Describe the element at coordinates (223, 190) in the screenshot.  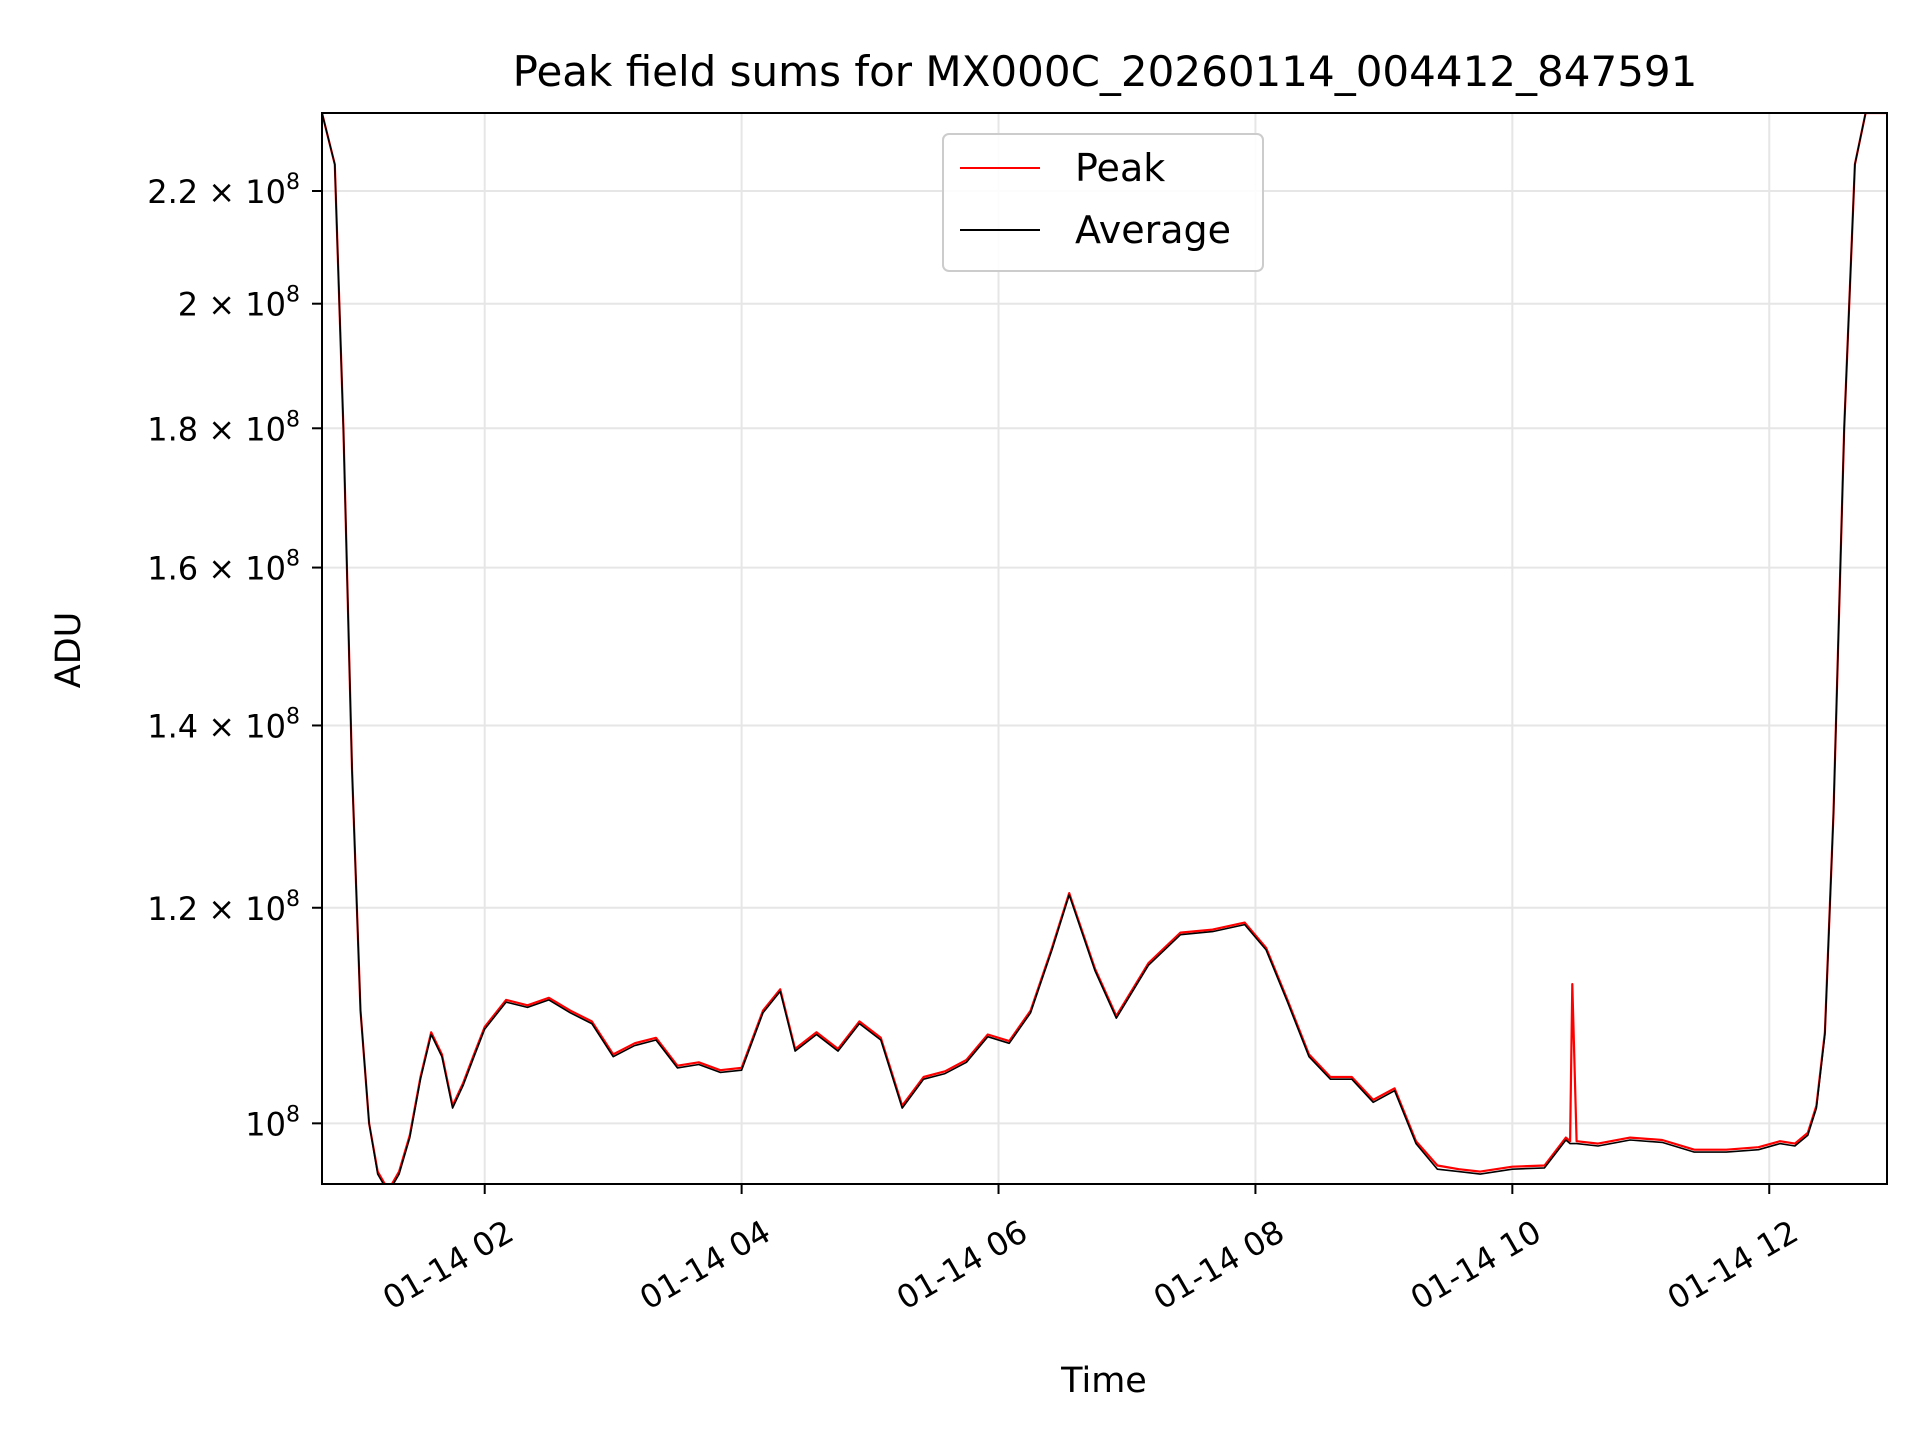
I see `y-tick-label: 2.2 × 108` at that location.